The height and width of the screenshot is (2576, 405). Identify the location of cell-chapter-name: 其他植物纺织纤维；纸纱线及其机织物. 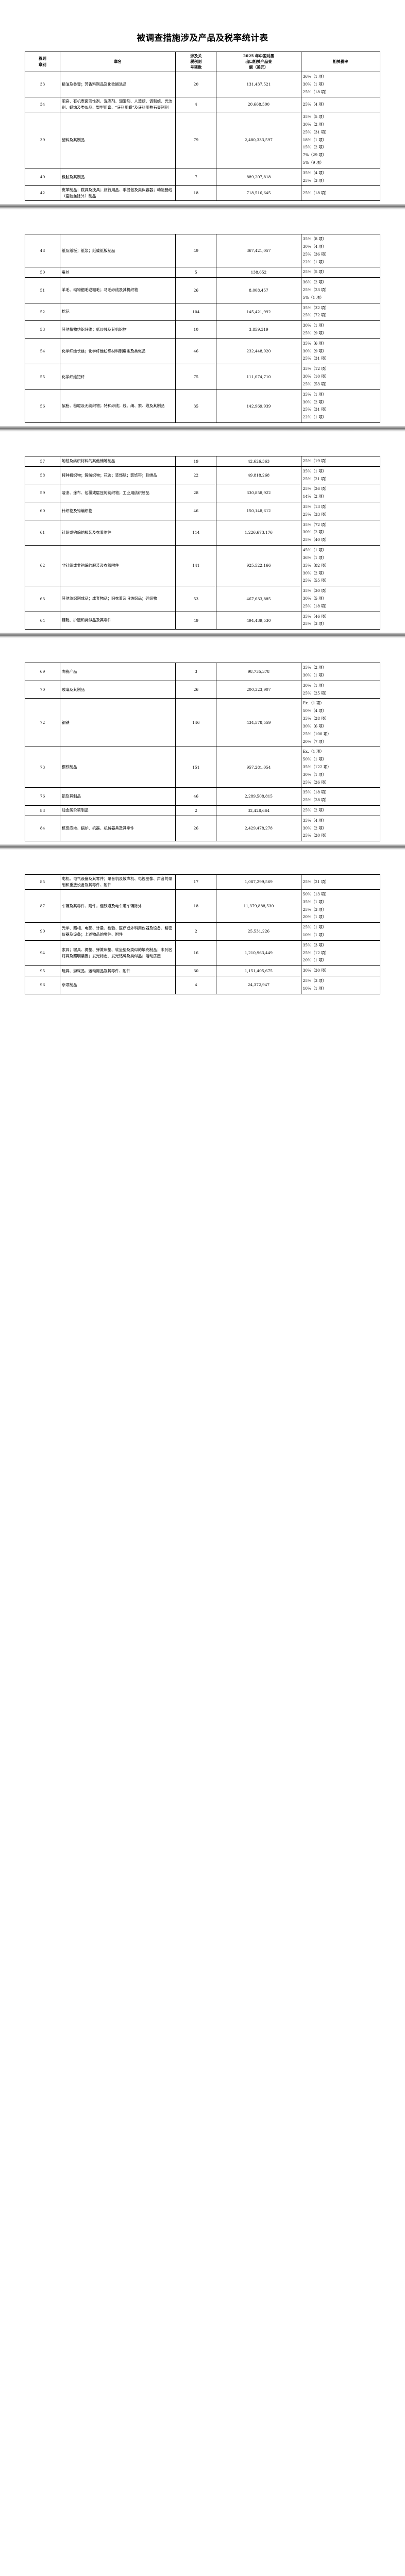
(117, 329).